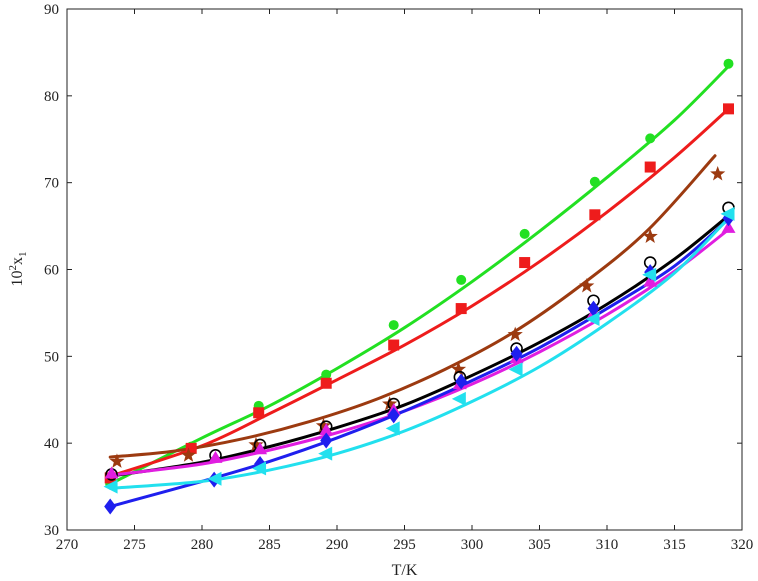 The image size is (758, 581). What do you see at coordinates (202, 545) in the screenshot?
I see `x-tick-label: 280` at bounding box center [202, 545].